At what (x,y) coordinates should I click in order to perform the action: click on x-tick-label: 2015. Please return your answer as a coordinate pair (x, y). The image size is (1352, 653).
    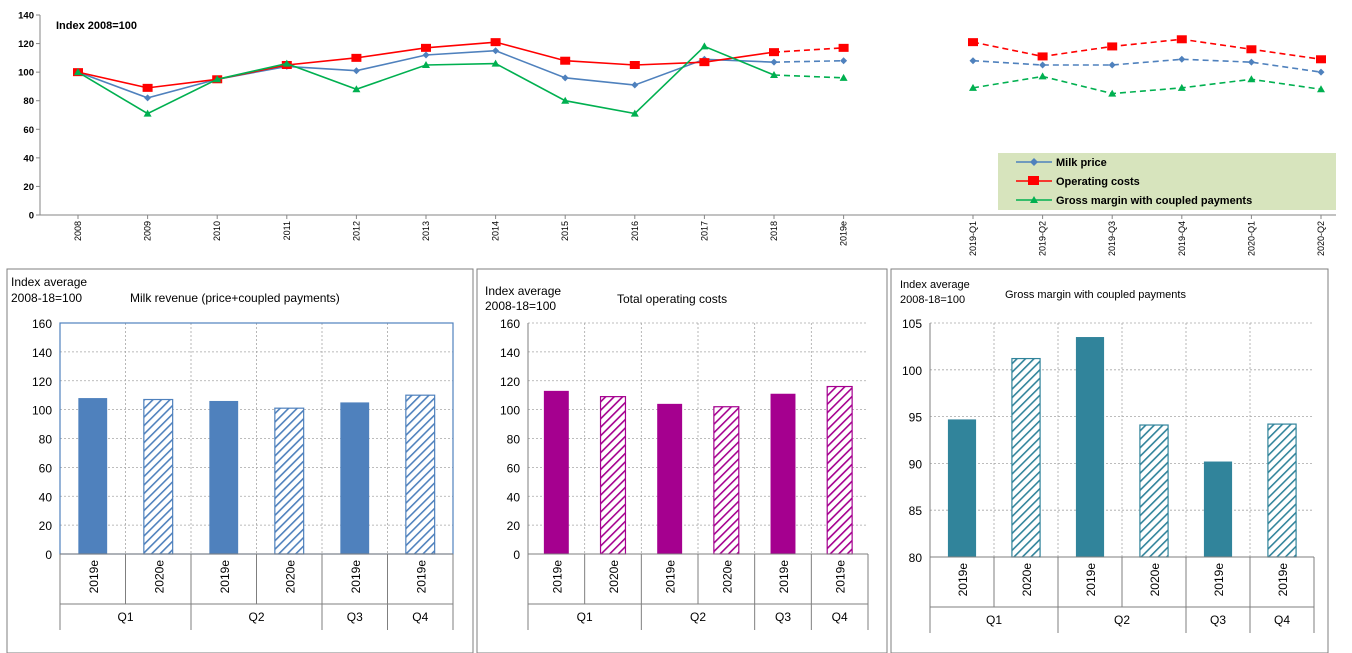
    Looking at the image, I should click on (565, 231).